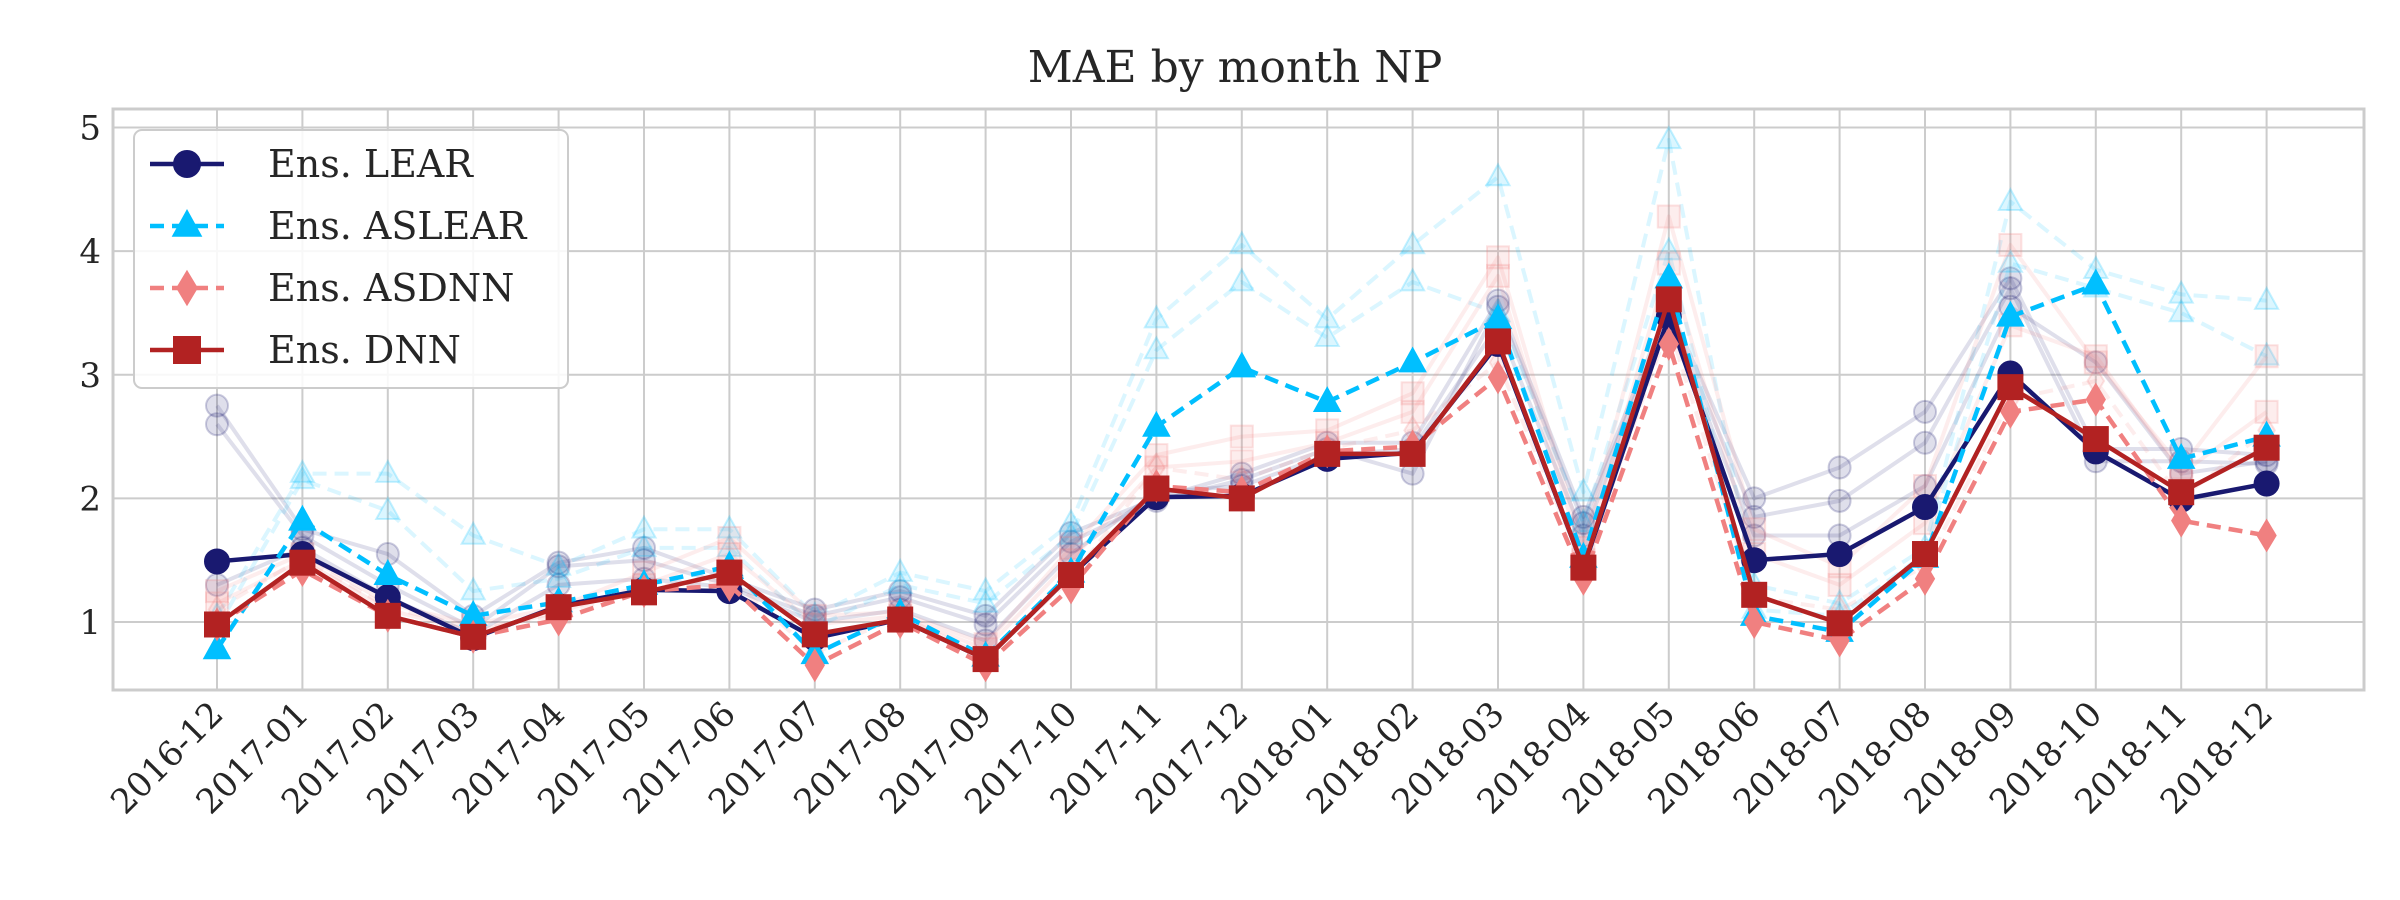 The width and height of the screenshot is (2400, 900). What do you see at coordinates (90, 623) in the screenshot?
I see `y-tick-label: 1` at bounding box center [90, 623].